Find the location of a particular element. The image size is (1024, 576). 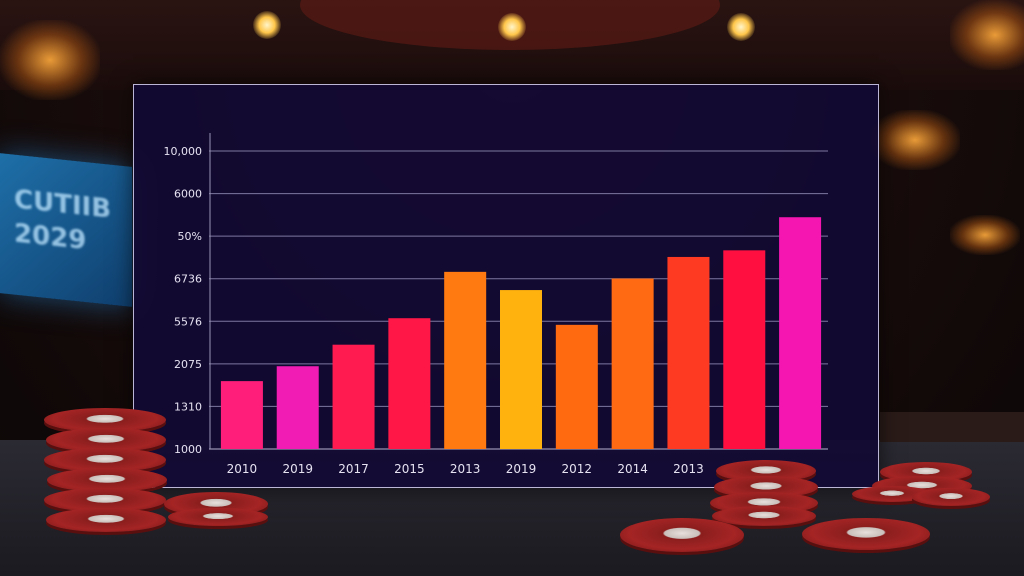

y-tick-label: 1000 is located at coordinates (188, 449).